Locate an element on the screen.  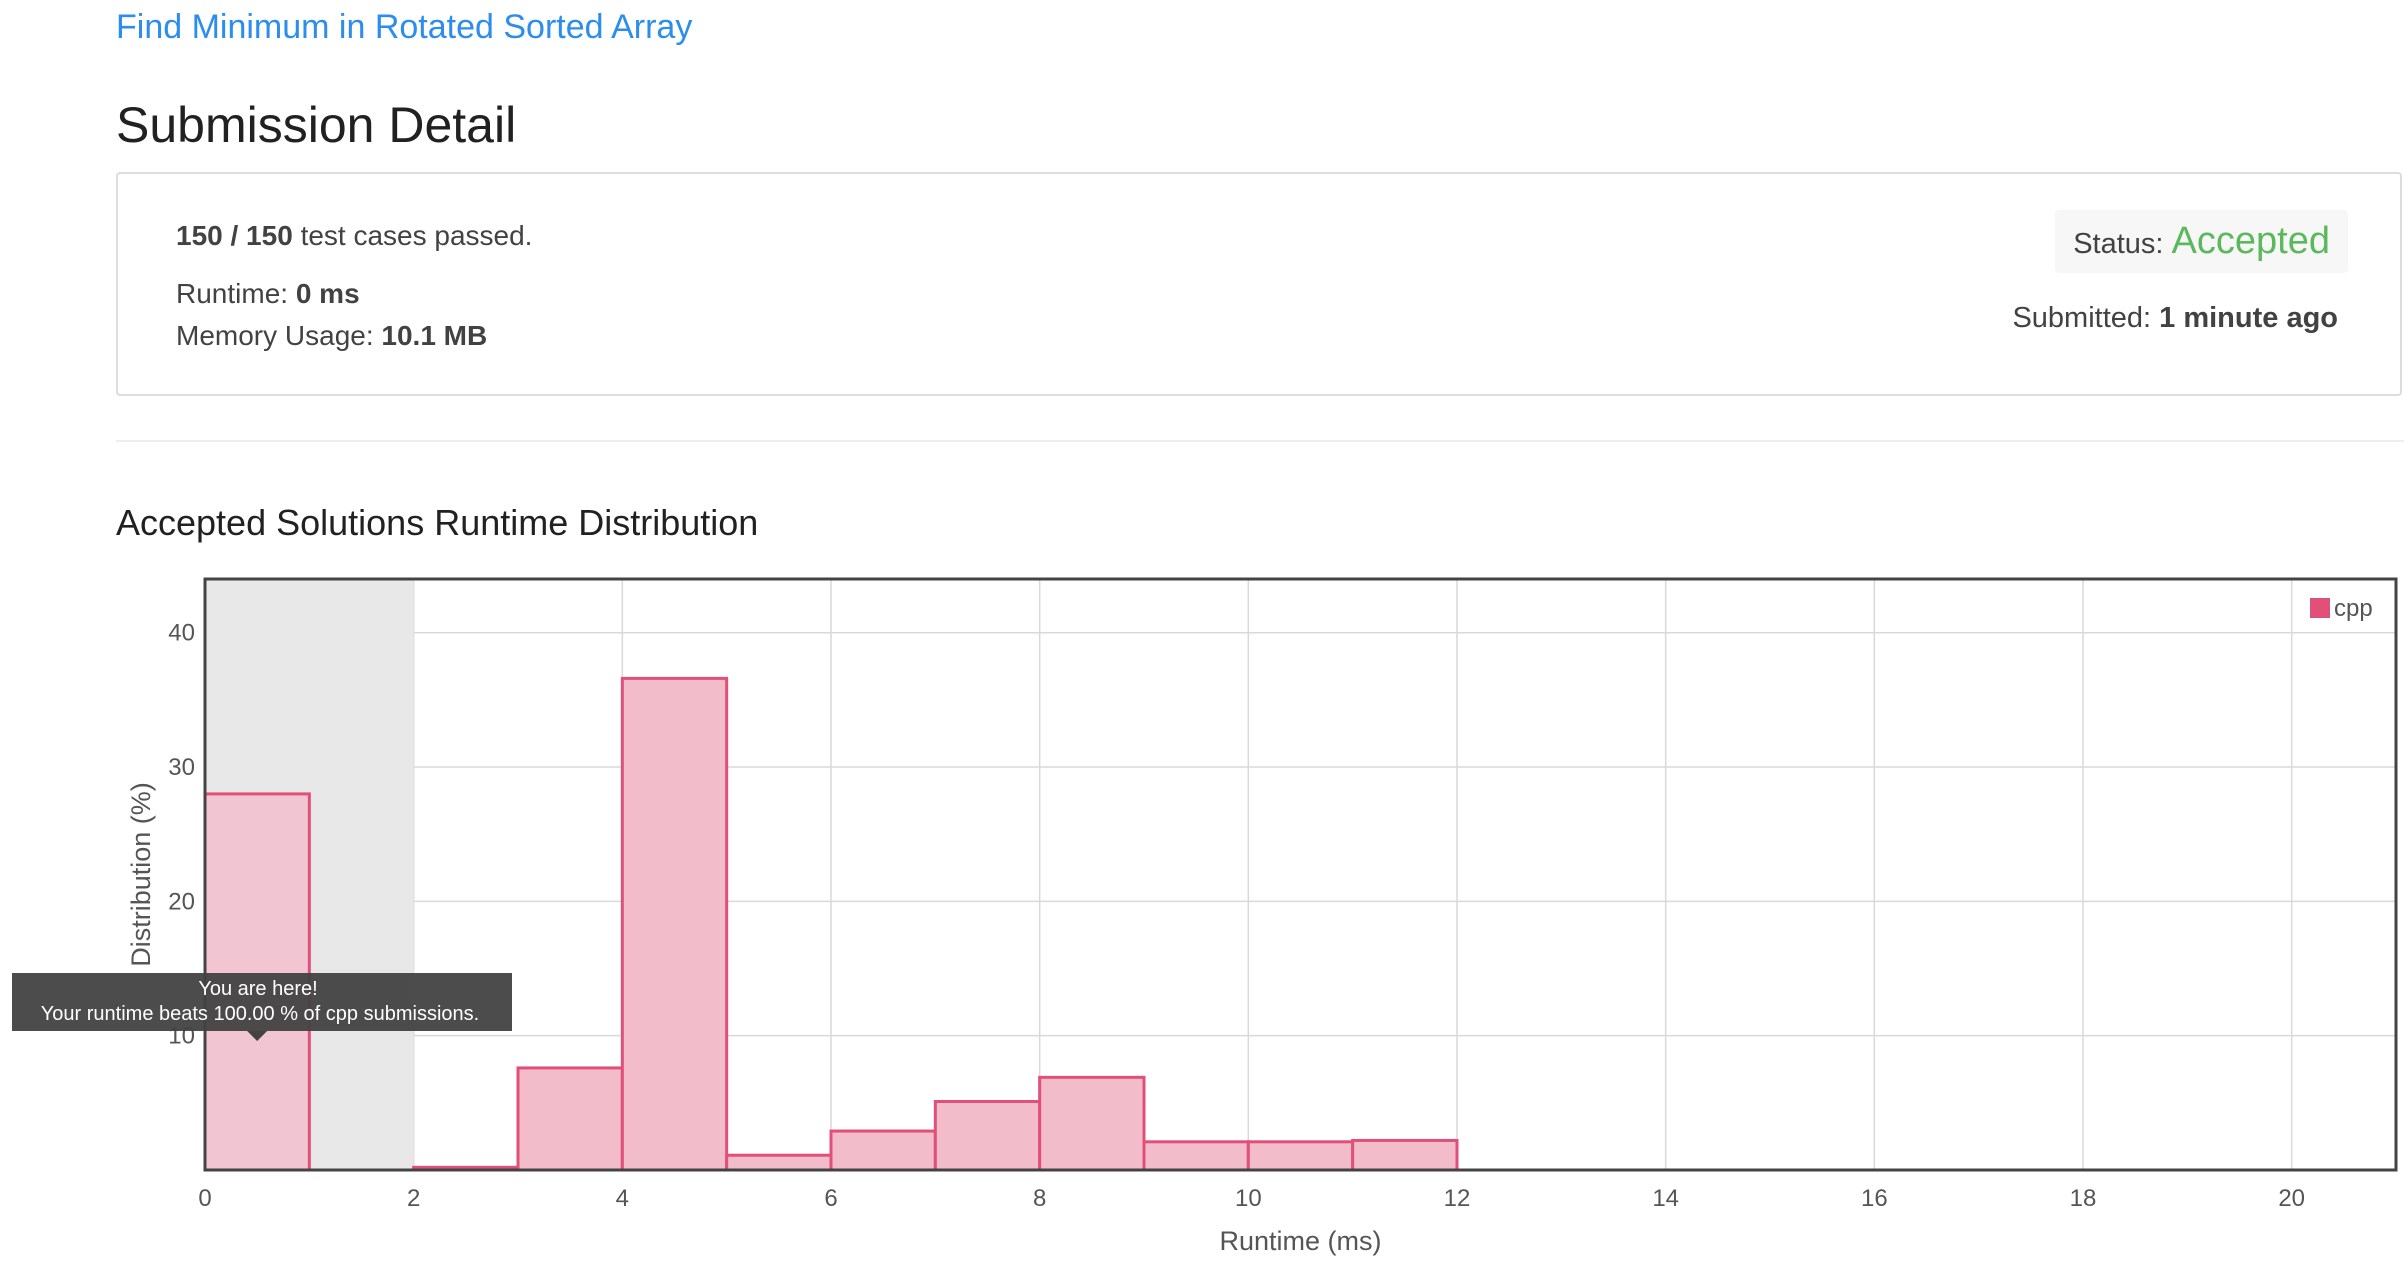
section-title: Accepted Solutions Runtime Distribution is located at coordinates (437, 522).